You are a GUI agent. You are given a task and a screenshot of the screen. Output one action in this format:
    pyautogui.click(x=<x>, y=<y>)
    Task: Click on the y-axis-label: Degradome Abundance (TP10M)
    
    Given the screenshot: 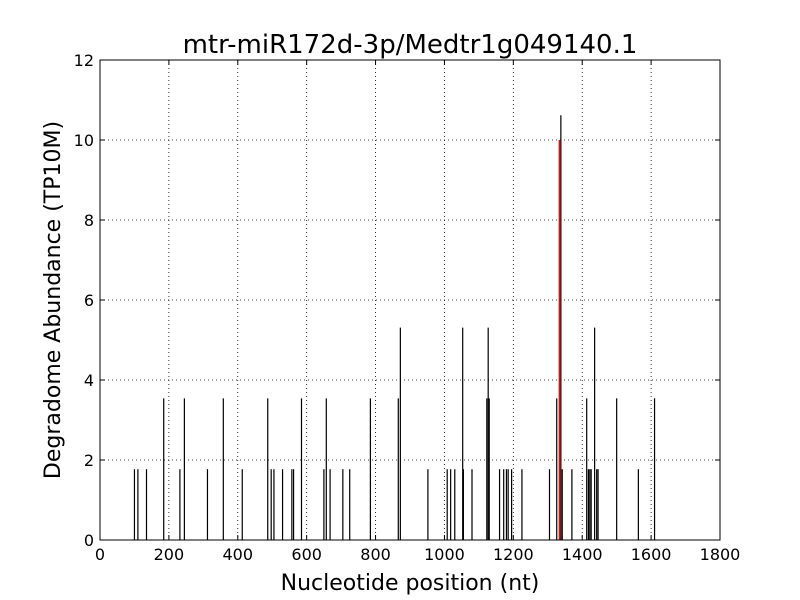 What is the action you would take?
    pyautogui.click(x=53, y=300)
    